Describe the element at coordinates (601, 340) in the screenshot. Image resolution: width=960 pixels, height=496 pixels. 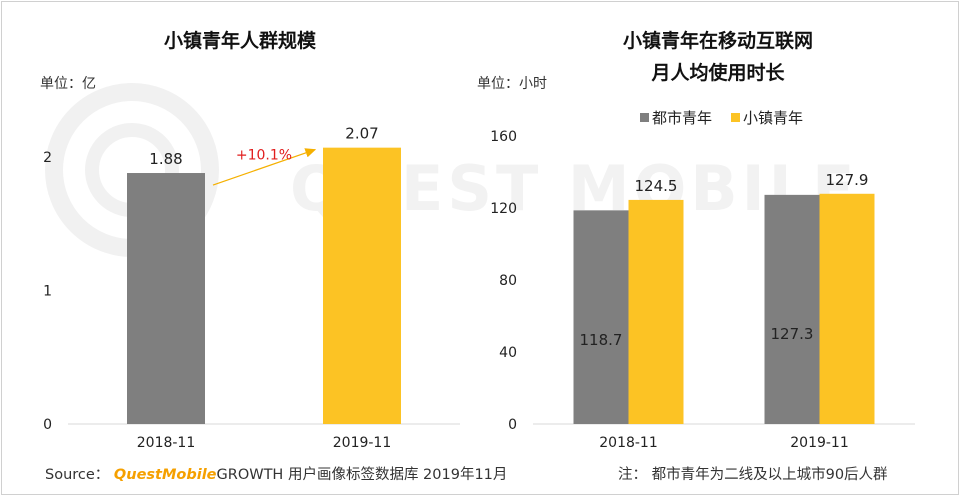
I see `right-bar-value-label: 118.7` at that location.